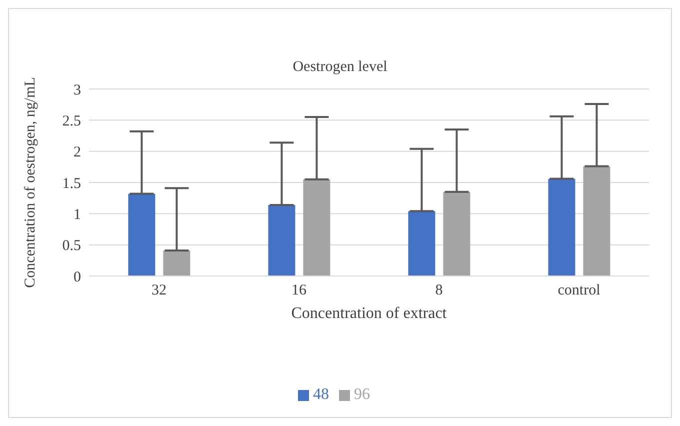  Describe the element at coordinates (77, 214) in the screenshot. I see `y-tick-label: 1` at that location.